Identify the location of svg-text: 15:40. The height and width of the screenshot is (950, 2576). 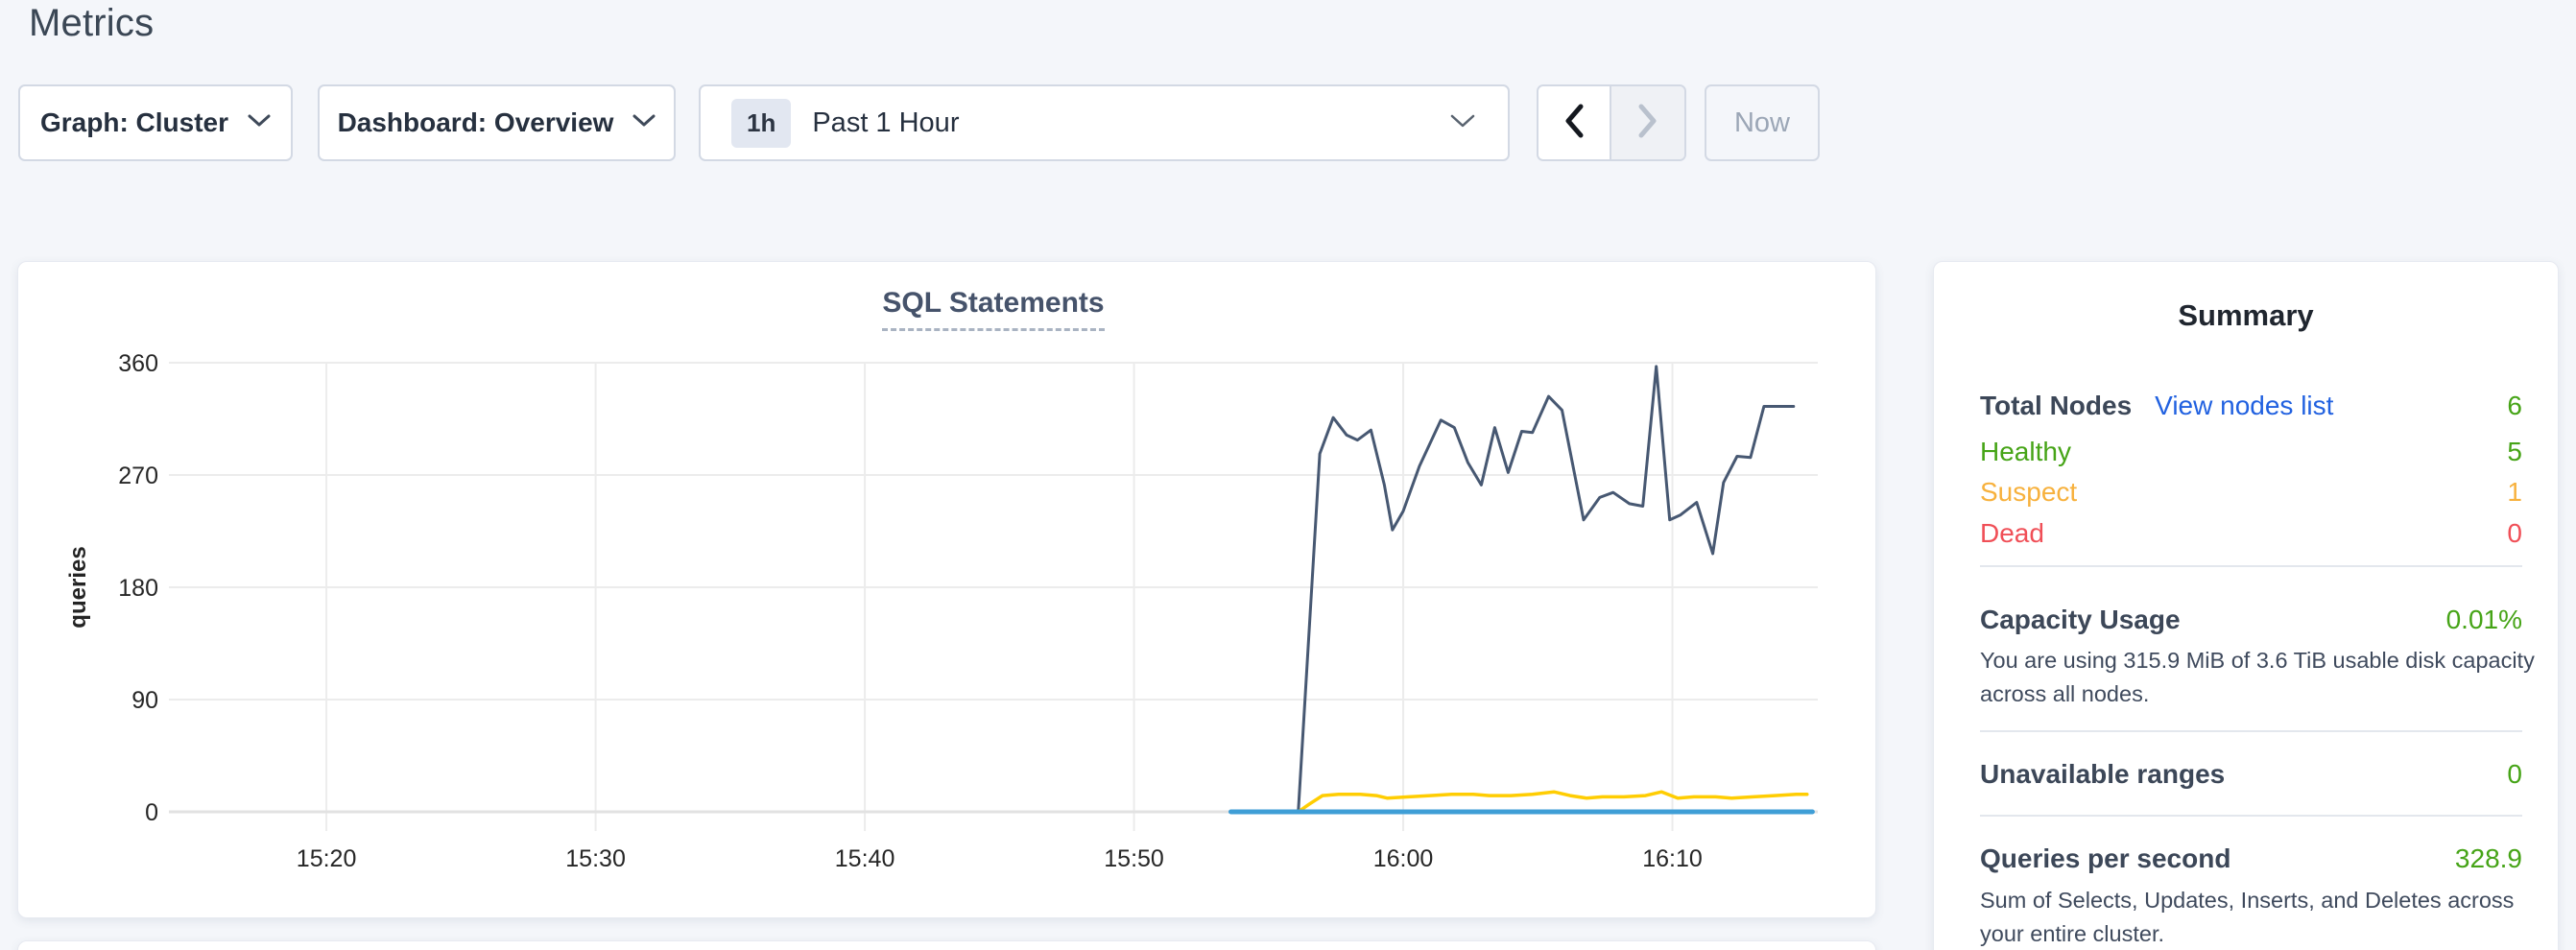
(865, 858).